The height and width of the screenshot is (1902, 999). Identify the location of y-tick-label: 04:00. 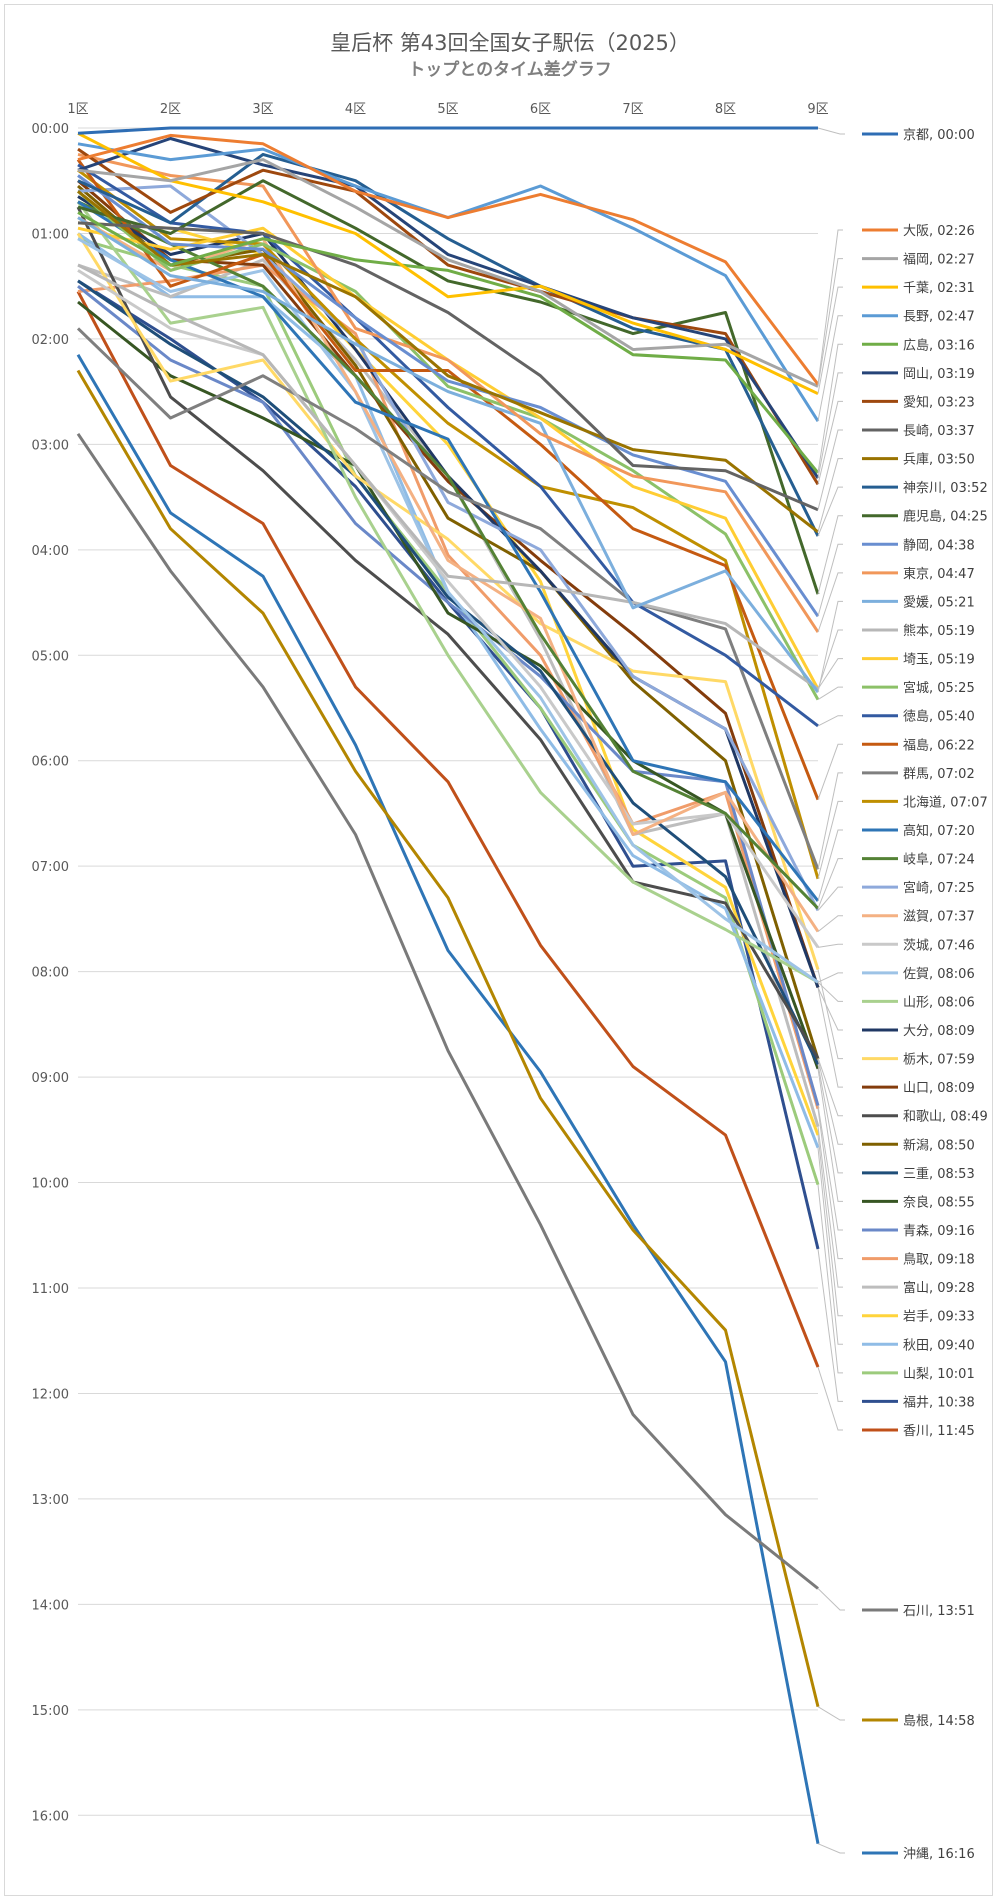
(50, 551).